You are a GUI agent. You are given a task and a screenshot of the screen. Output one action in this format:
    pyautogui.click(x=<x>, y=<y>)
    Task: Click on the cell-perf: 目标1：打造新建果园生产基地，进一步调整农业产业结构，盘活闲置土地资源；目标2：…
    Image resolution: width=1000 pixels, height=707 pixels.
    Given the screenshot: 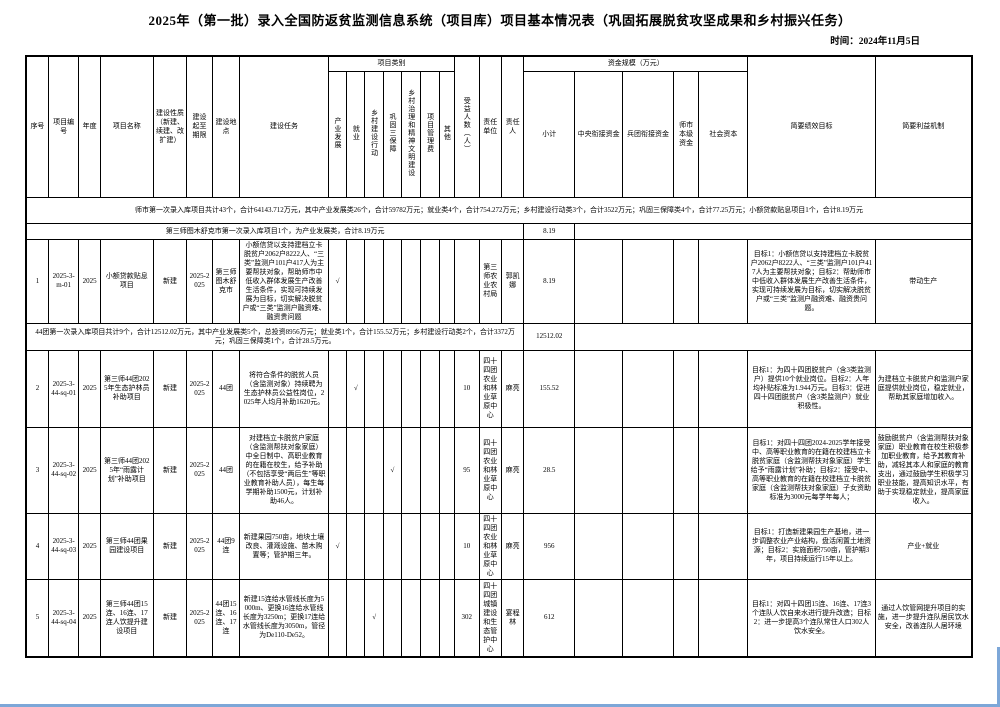 What is the action you would take?
    pyautogui.click(x=811, y=546)
    